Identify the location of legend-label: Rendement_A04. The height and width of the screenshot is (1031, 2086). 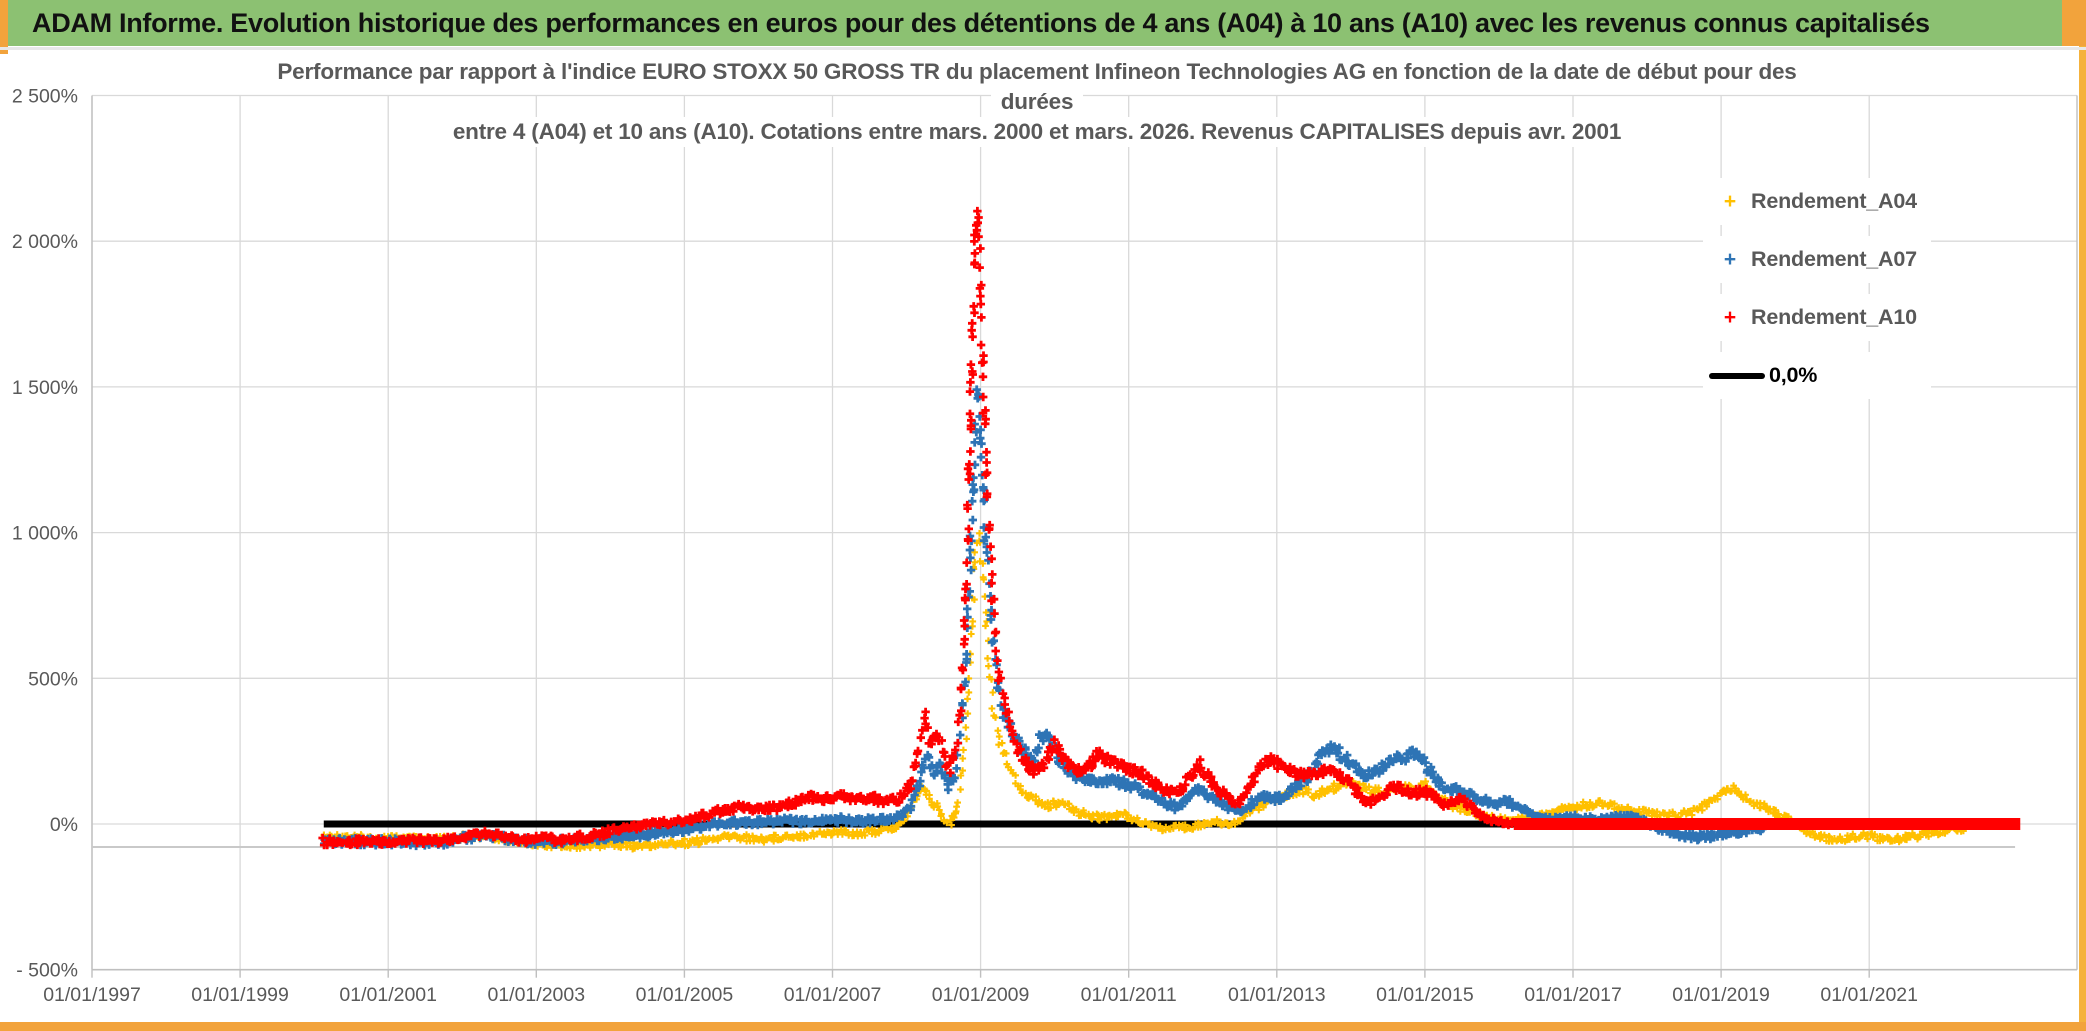
(1834, 201).